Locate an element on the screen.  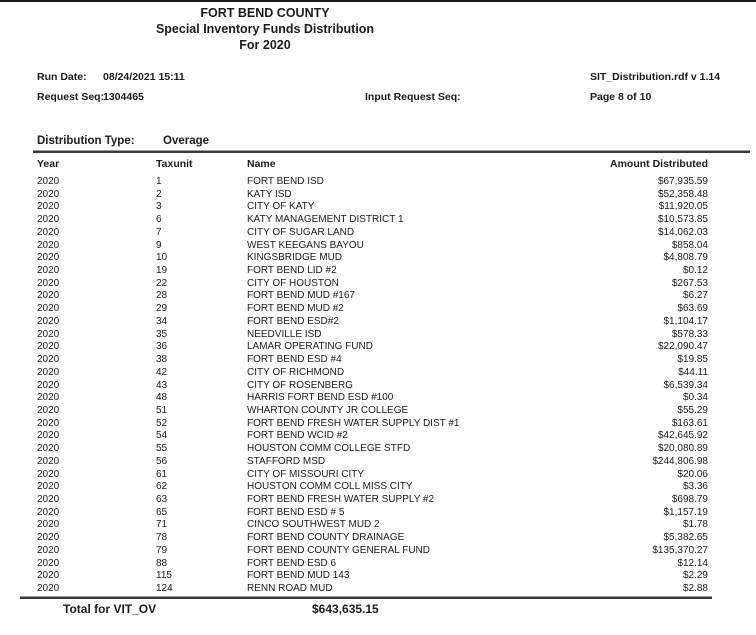
cell-amount: $52,358.48 is located at coordinates (682, 194).